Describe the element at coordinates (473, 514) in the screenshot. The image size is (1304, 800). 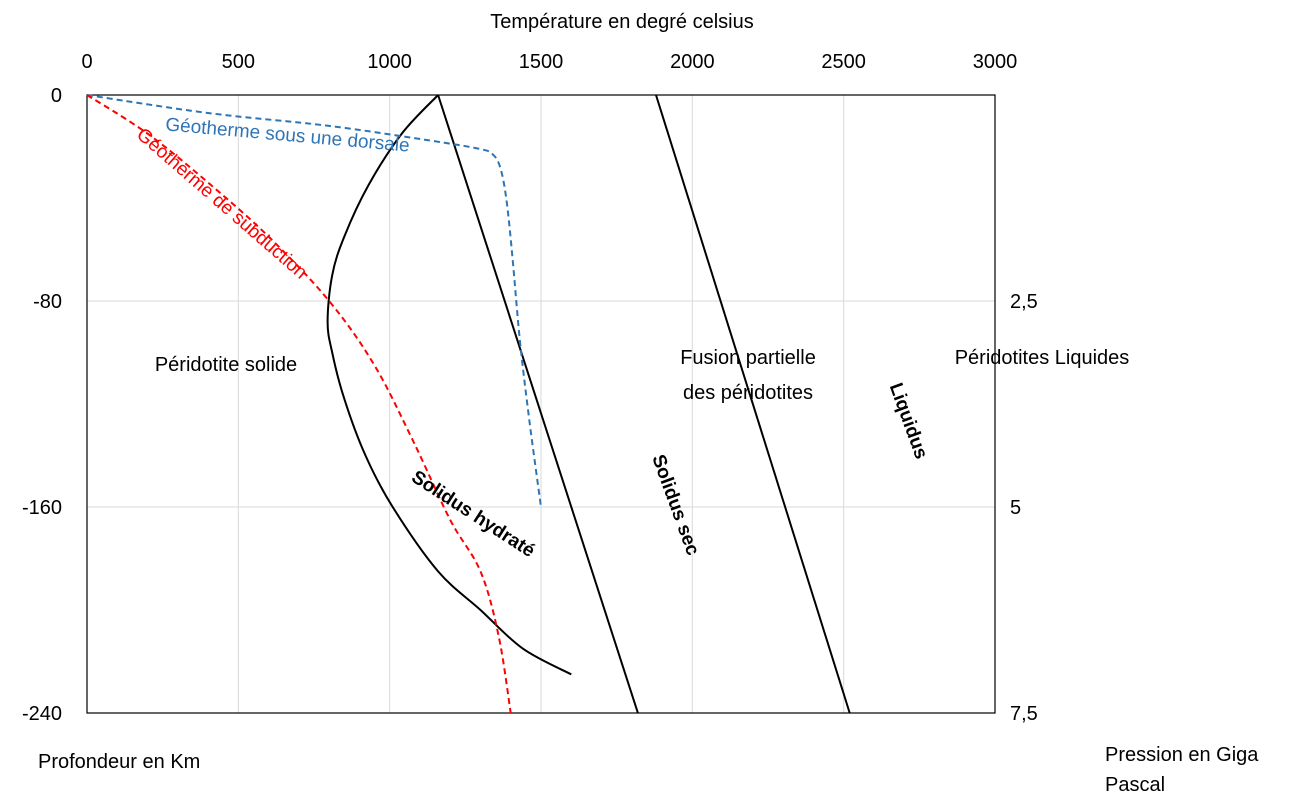
I see `curve-label-solidus-hydrate: Solidus hydraté` at that location.